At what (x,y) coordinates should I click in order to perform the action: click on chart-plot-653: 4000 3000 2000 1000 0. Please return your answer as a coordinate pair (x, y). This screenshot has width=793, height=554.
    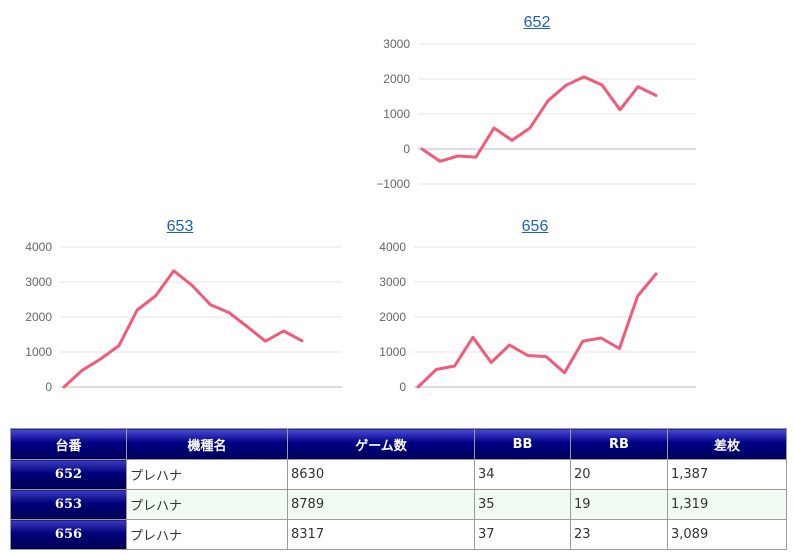
    Looking at the image, I should click on (183, 317).